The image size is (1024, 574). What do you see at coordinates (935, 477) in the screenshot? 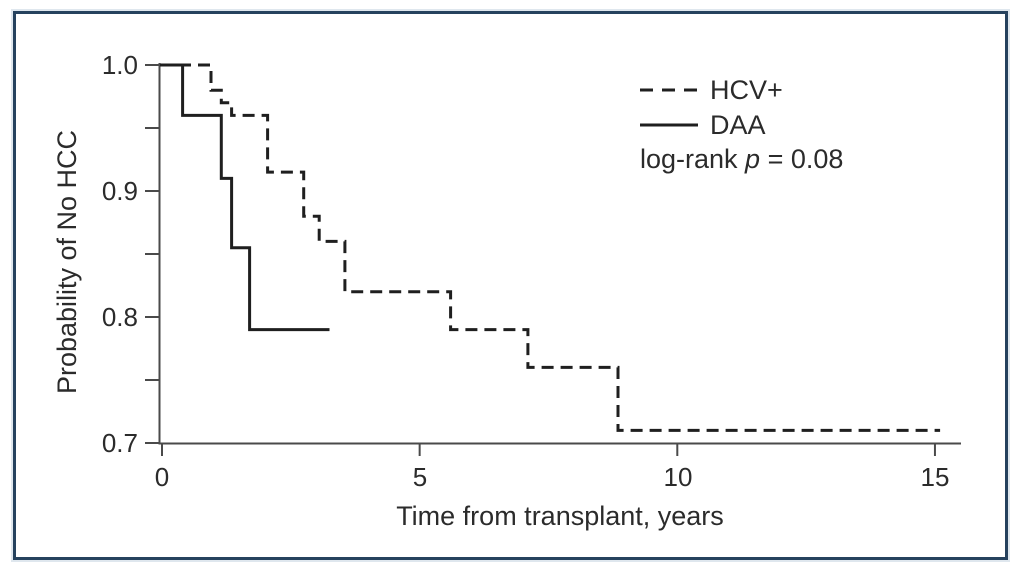
I see `x-tick-label: 15` at bounding box center [935, 477].